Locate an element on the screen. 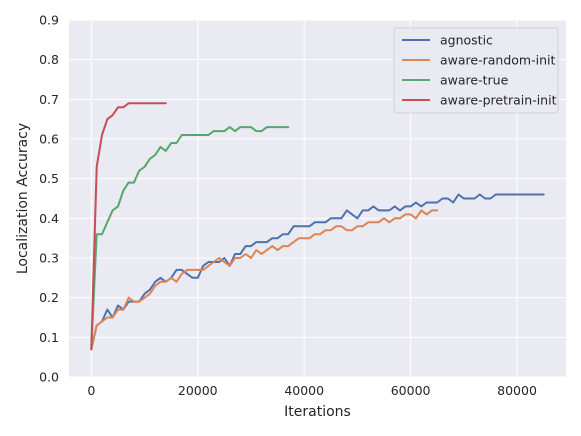  x-tick-label: 80000 is located at coordinates (517, 390).